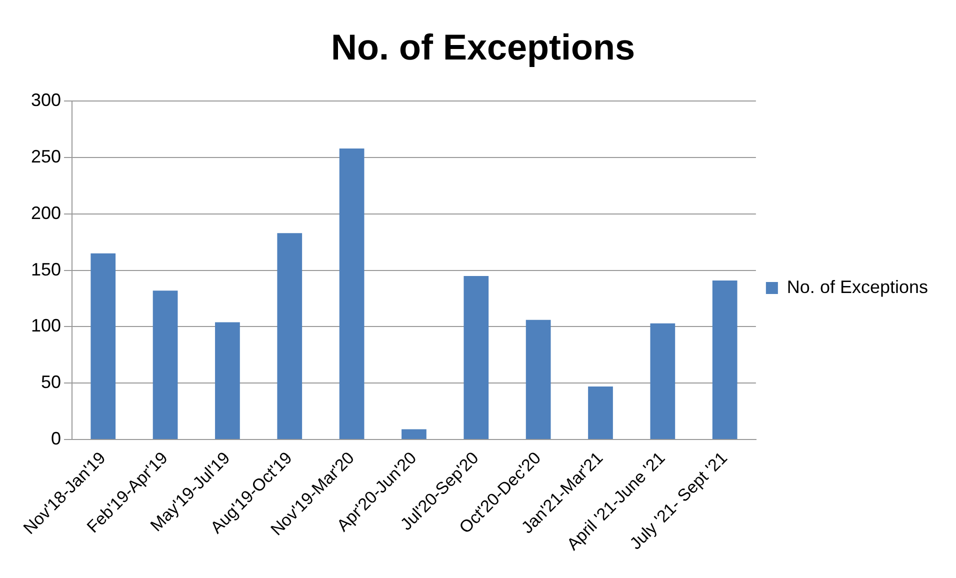  I want to click on y-tick-label: 150, so click(46, 269).